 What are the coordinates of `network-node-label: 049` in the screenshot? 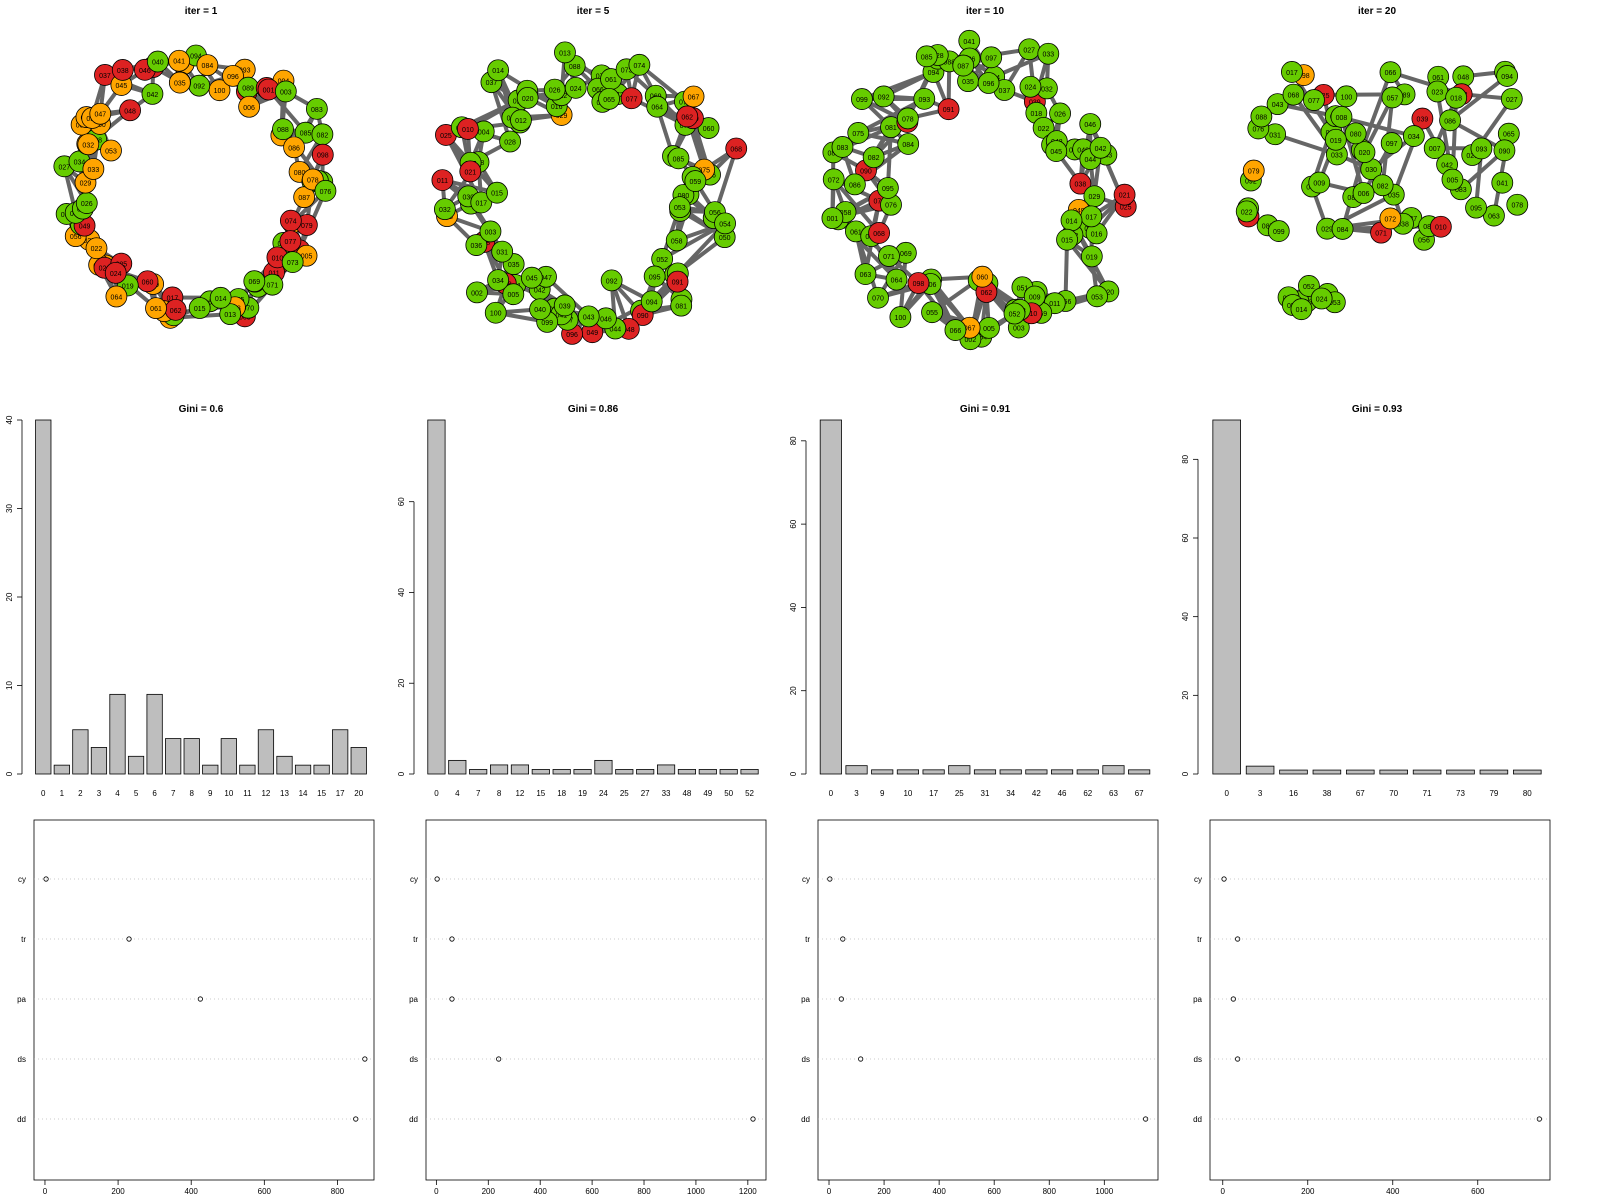 It's located at (85, 227).